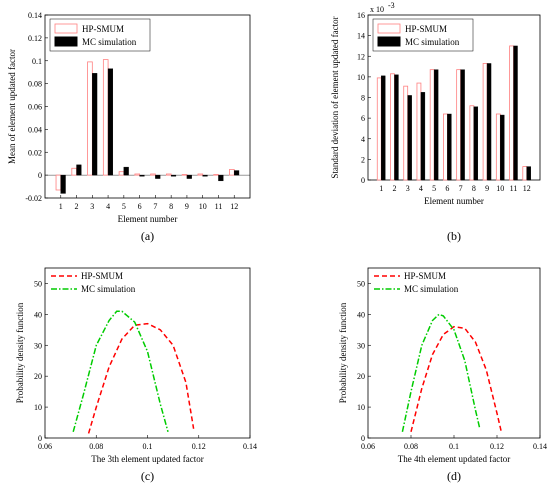  What do you see at coordinates (140, 206) in the screenshot?
I see `panel-a-xtick-label: 6` at bounding box center [140, 206].